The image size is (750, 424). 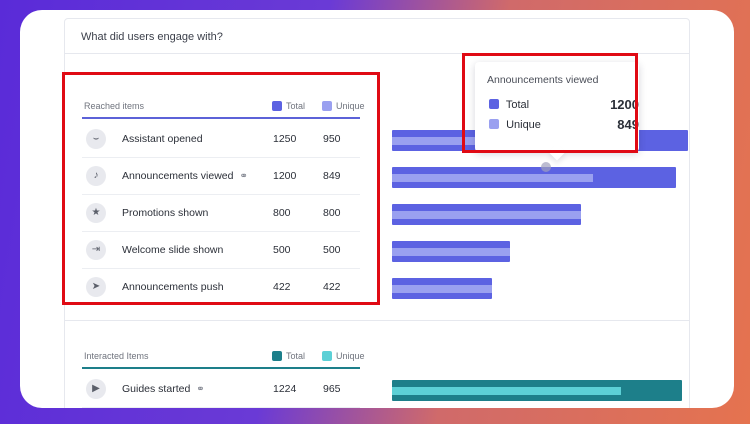 I want to click on item-label: Announcements push, so click(x=173, y=287).